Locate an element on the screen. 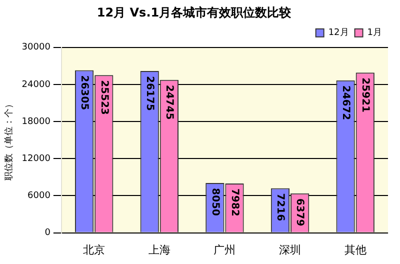 This screenshot has width=400, height=264. y-tick-label: 30000 is located at coordinates (36, 47).